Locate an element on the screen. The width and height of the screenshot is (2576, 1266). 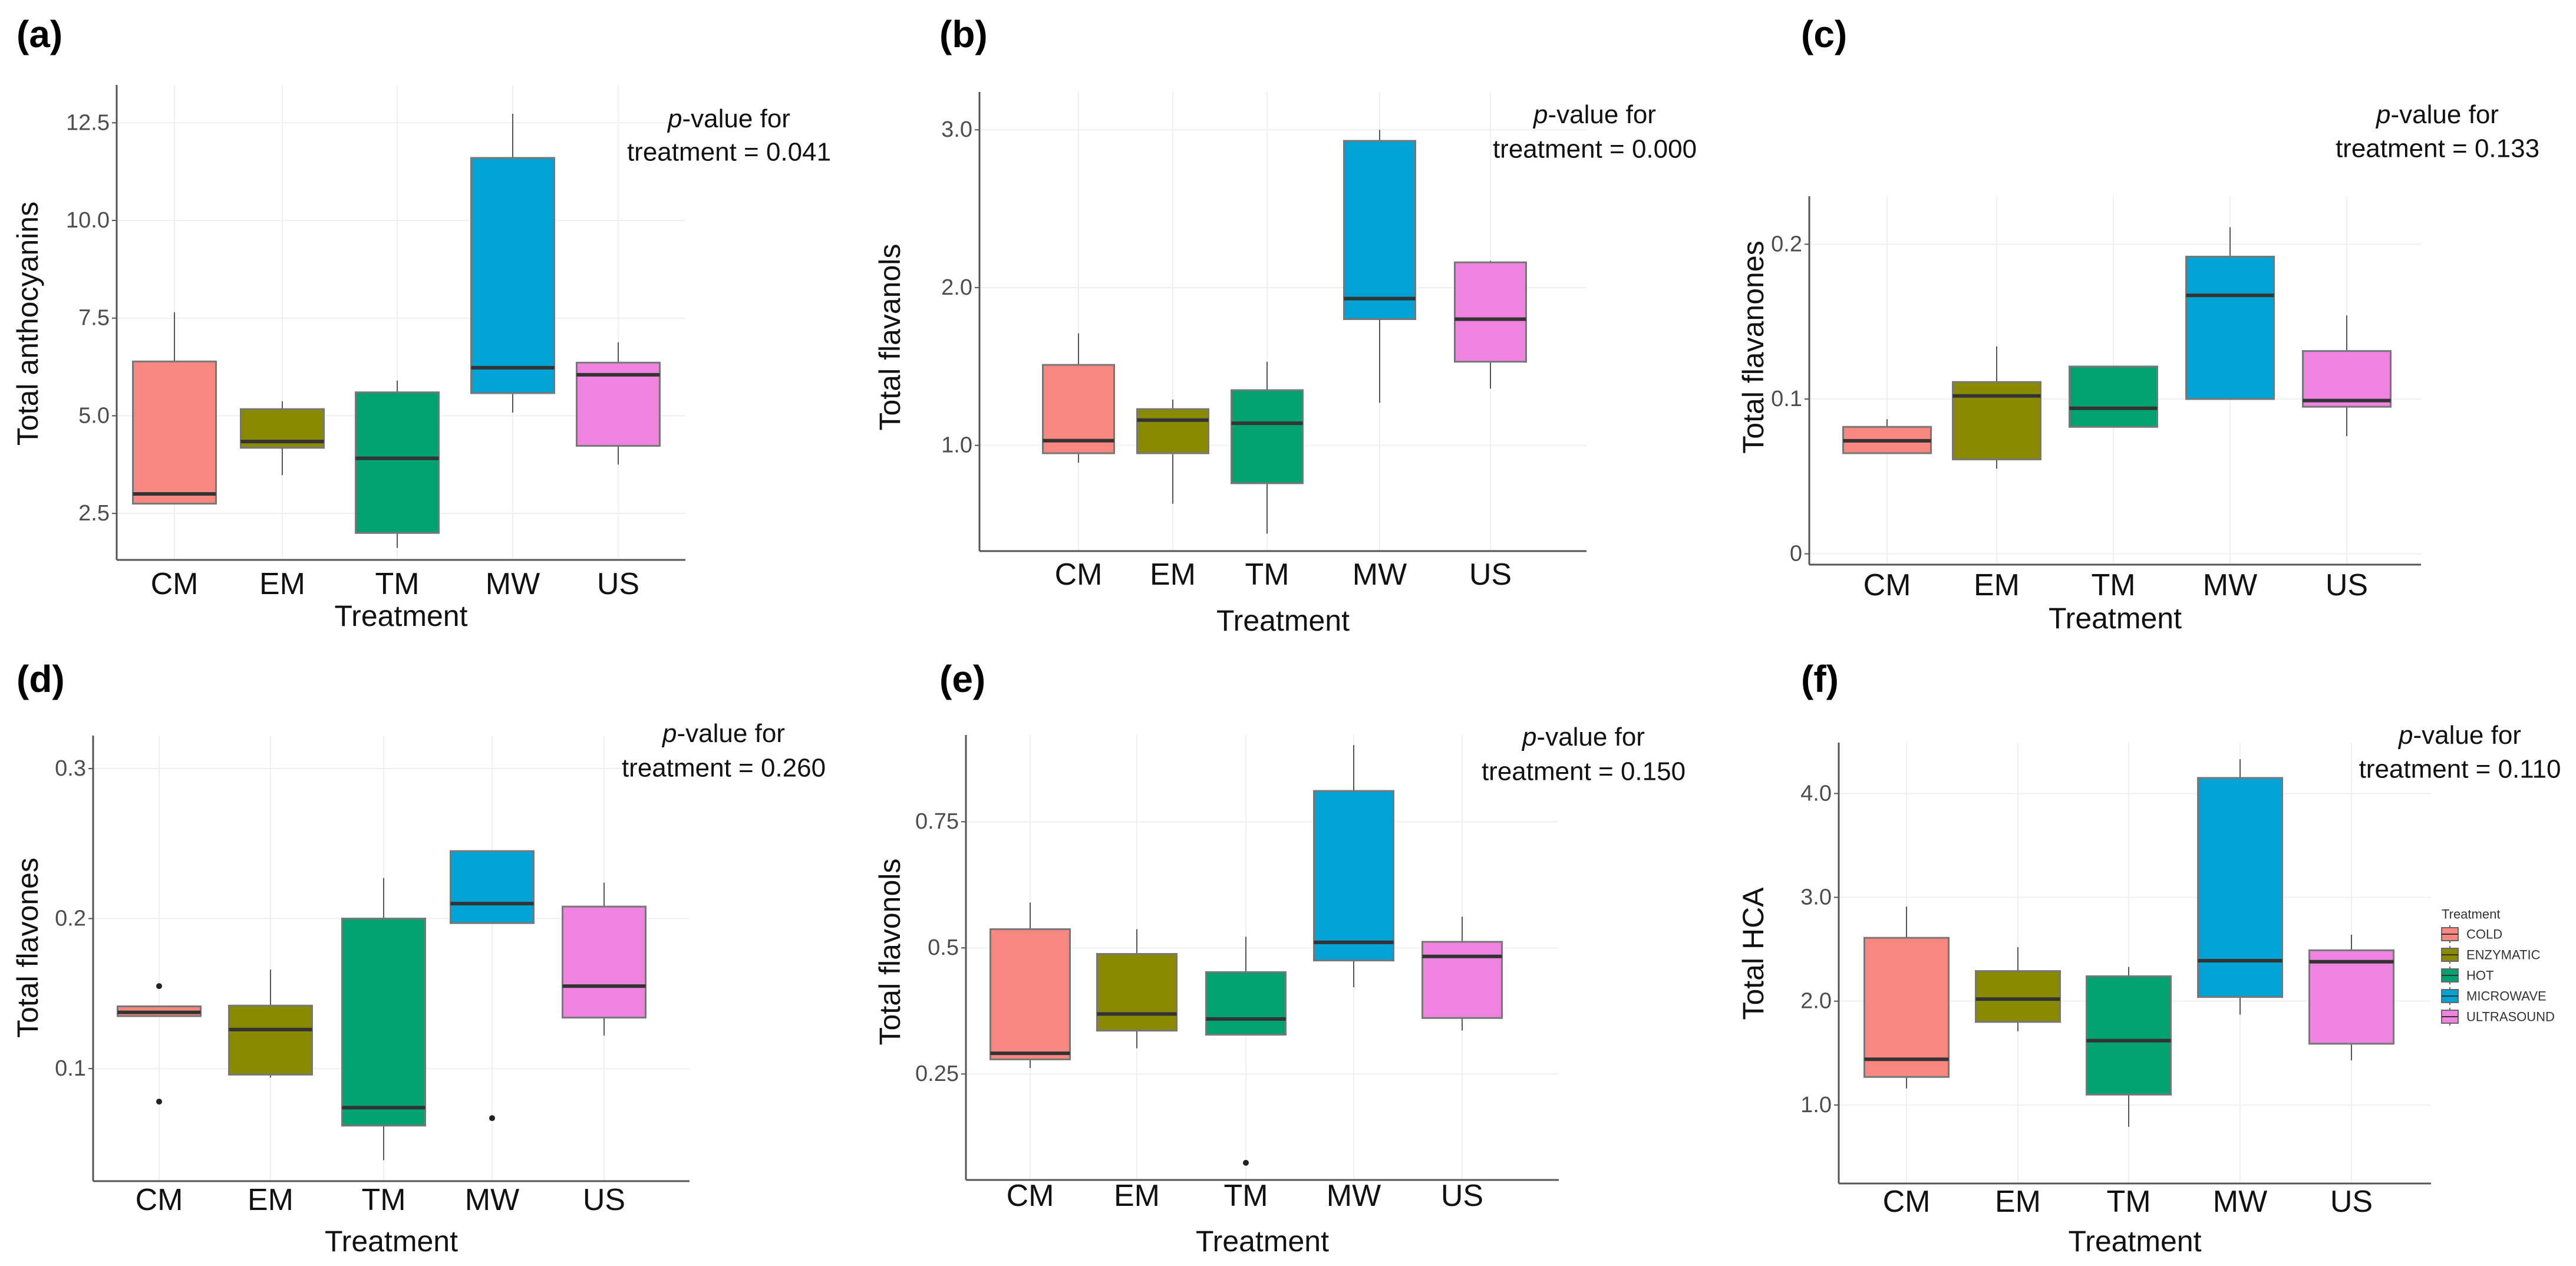
legend-item: MICROWAVE is located at coordinates (2494, 996).